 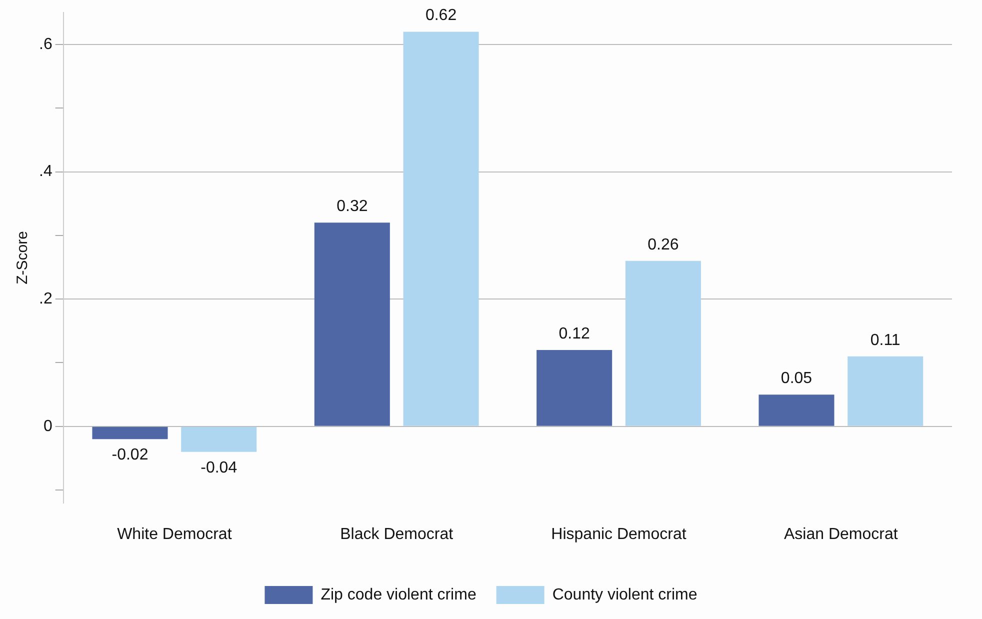 I want to click on x-tick-label: Hispanic Democrat, so click(x=619, y=534).